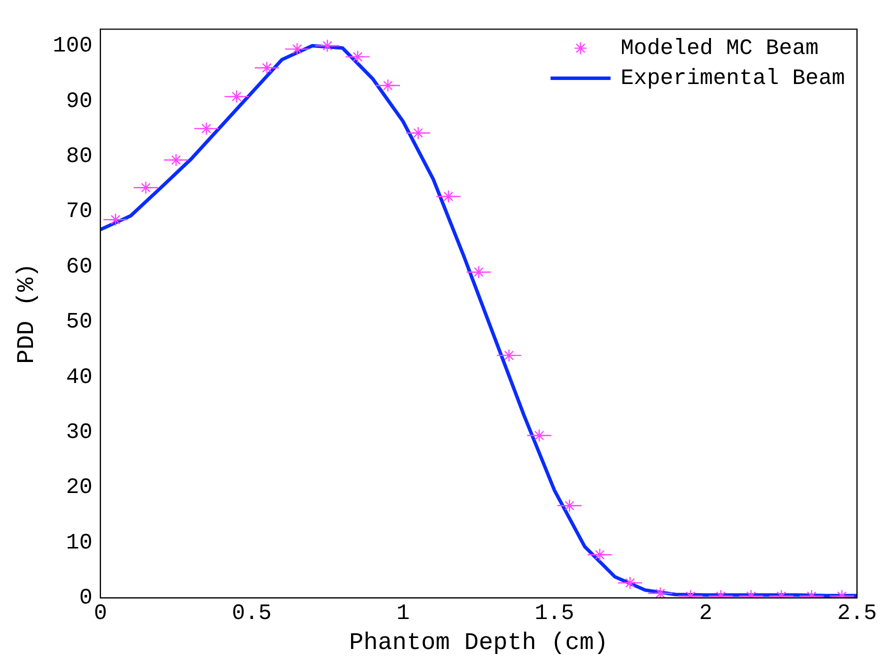 This screenshot has height=665, width=887. What do you see at coordinates (79, 543) in the screenshot?
I see `y-tick-label: 10` at bounding box center [79, 543].